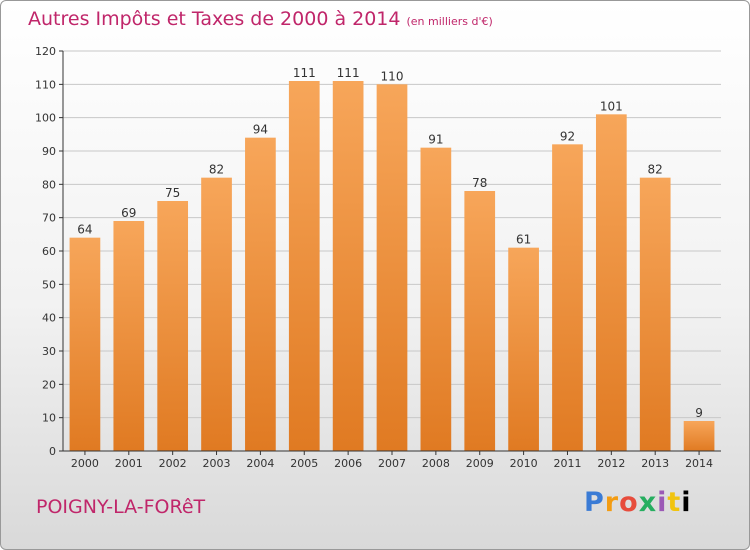  I want to click on y-tick-label: 120, so click(45, 51).